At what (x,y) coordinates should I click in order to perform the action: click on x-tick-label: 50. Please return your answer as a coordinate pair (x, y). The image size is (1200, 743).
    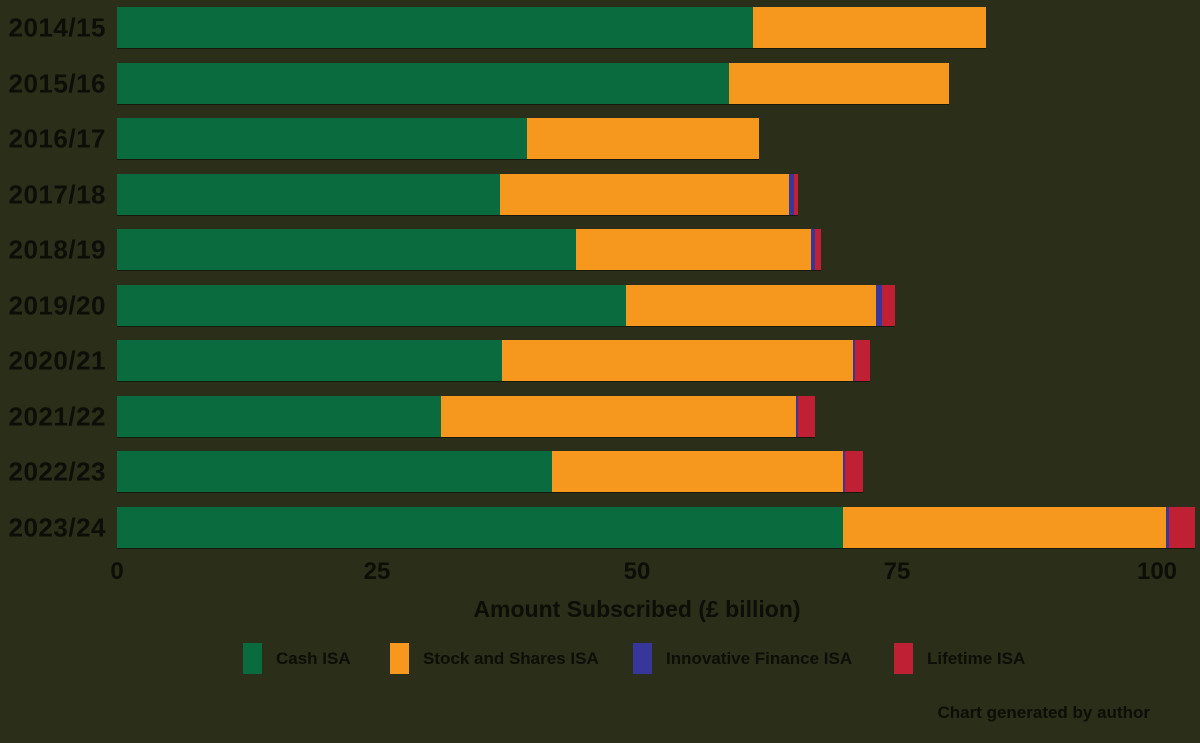
    Looking at the image, I should click on (637, 571).